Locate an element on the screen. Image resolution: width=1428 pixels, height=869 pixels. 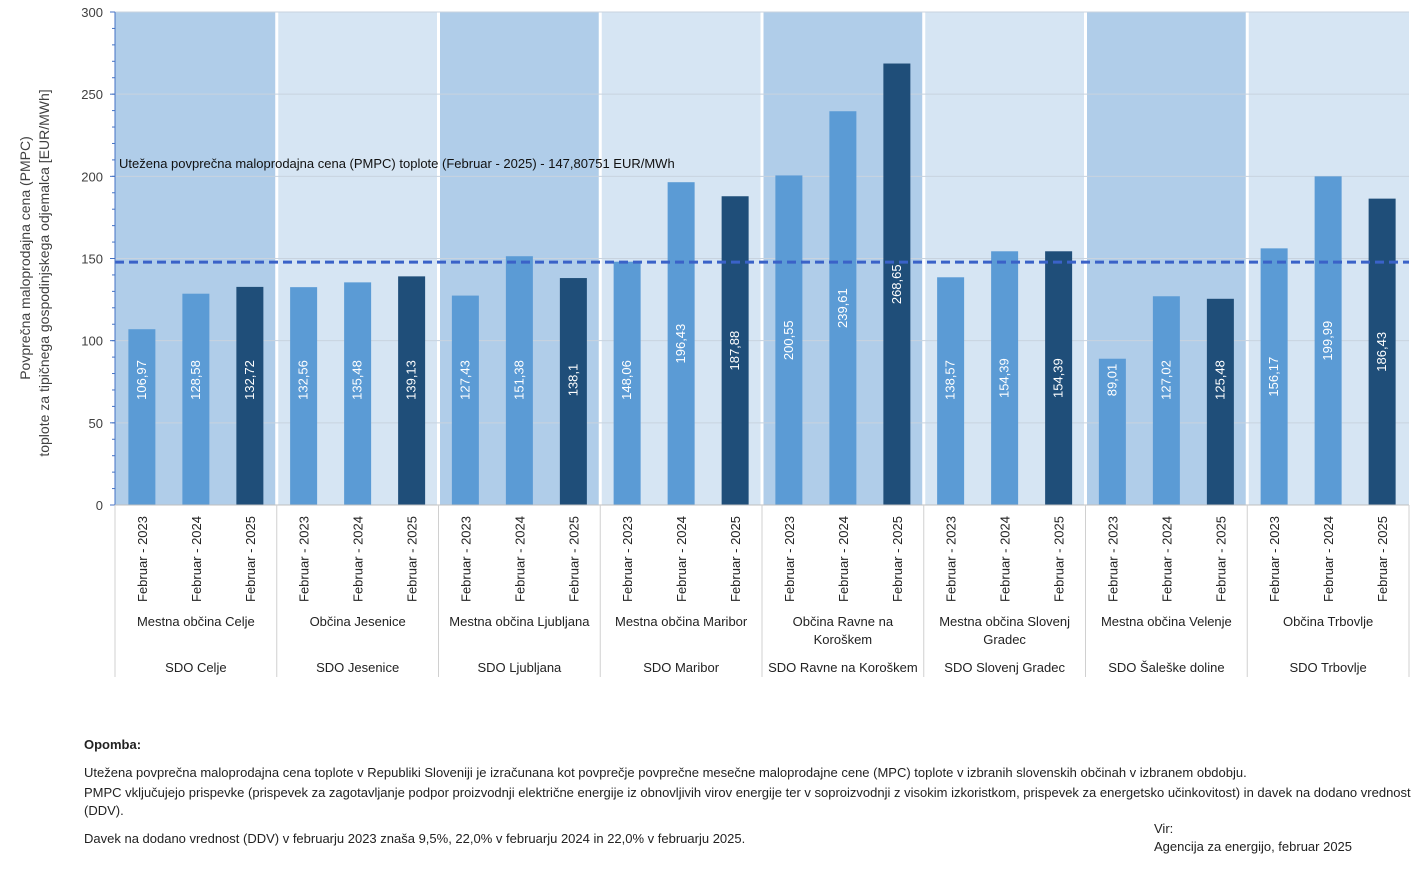
y-tick-label: 100 is located at coordinates (92, 341).